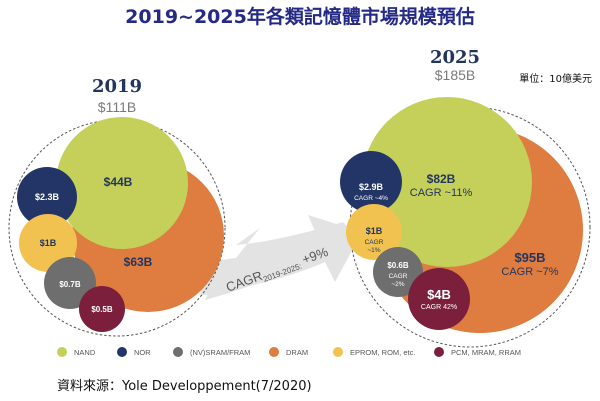  What do you see at coordinates (373, 250) in the screenshot?
I see `cagr-label-eprom: ~1%` at bounding box center [373, 250].